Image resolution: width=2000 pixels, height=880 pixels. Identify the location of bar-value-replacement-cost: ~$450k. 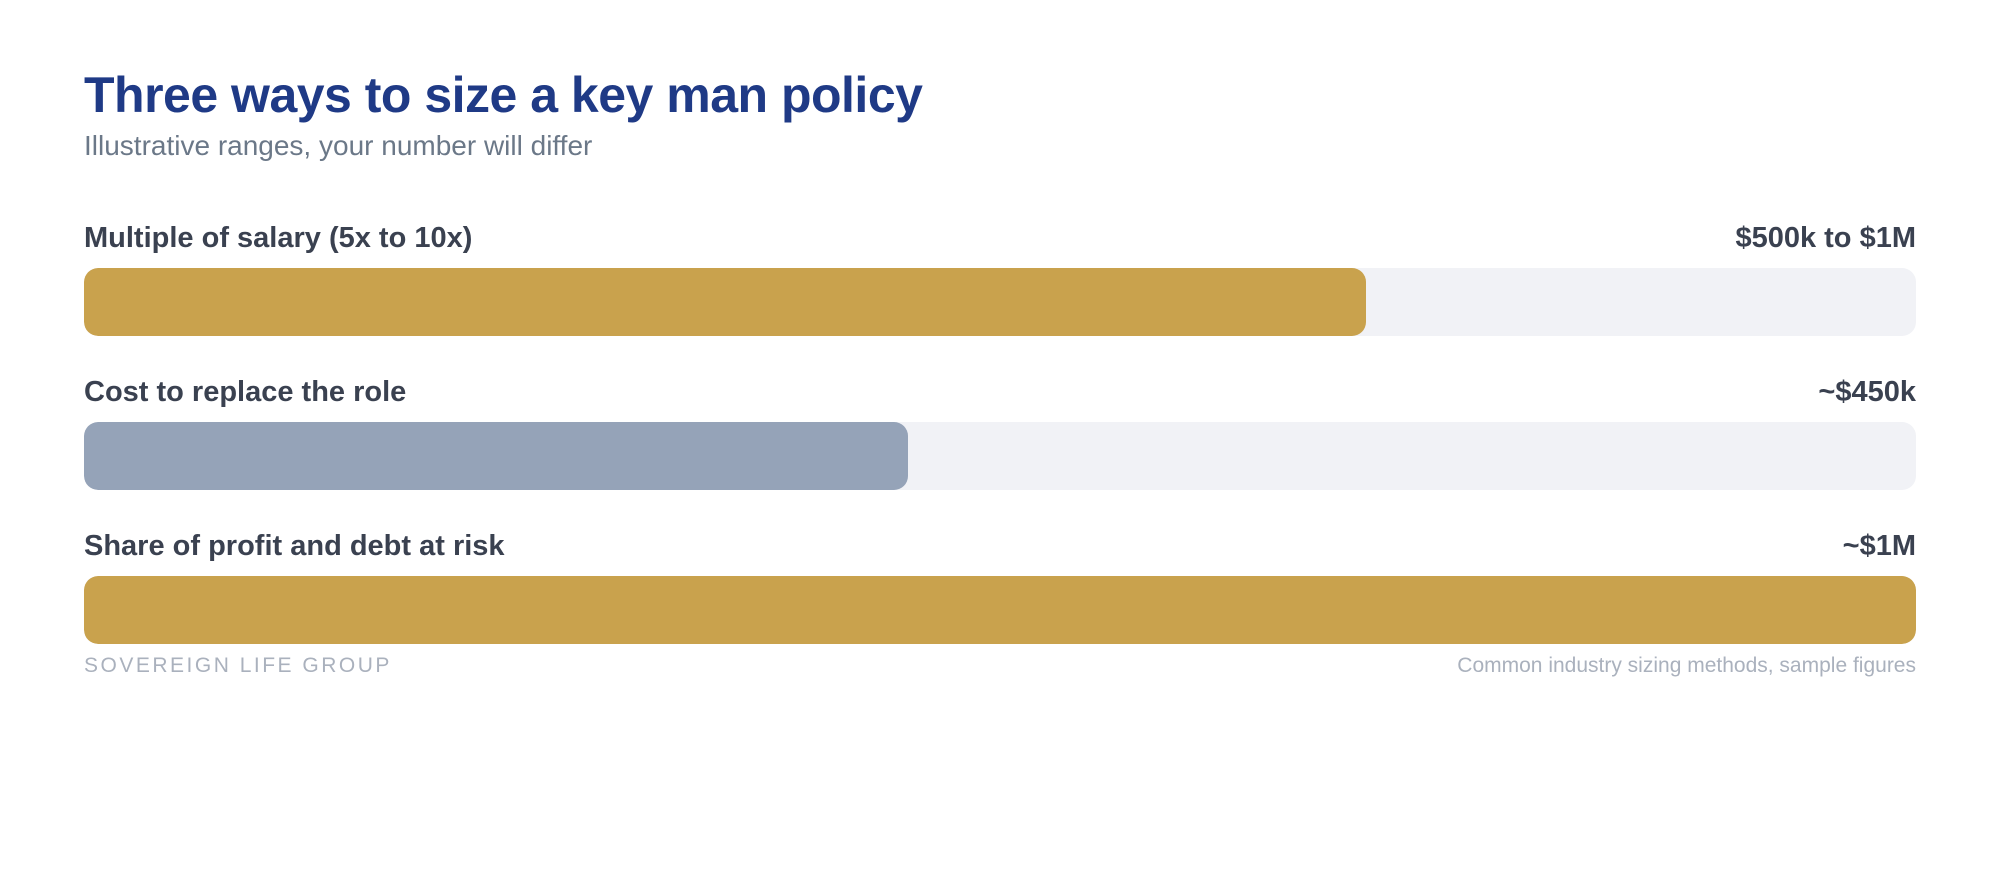
(1867, 392).